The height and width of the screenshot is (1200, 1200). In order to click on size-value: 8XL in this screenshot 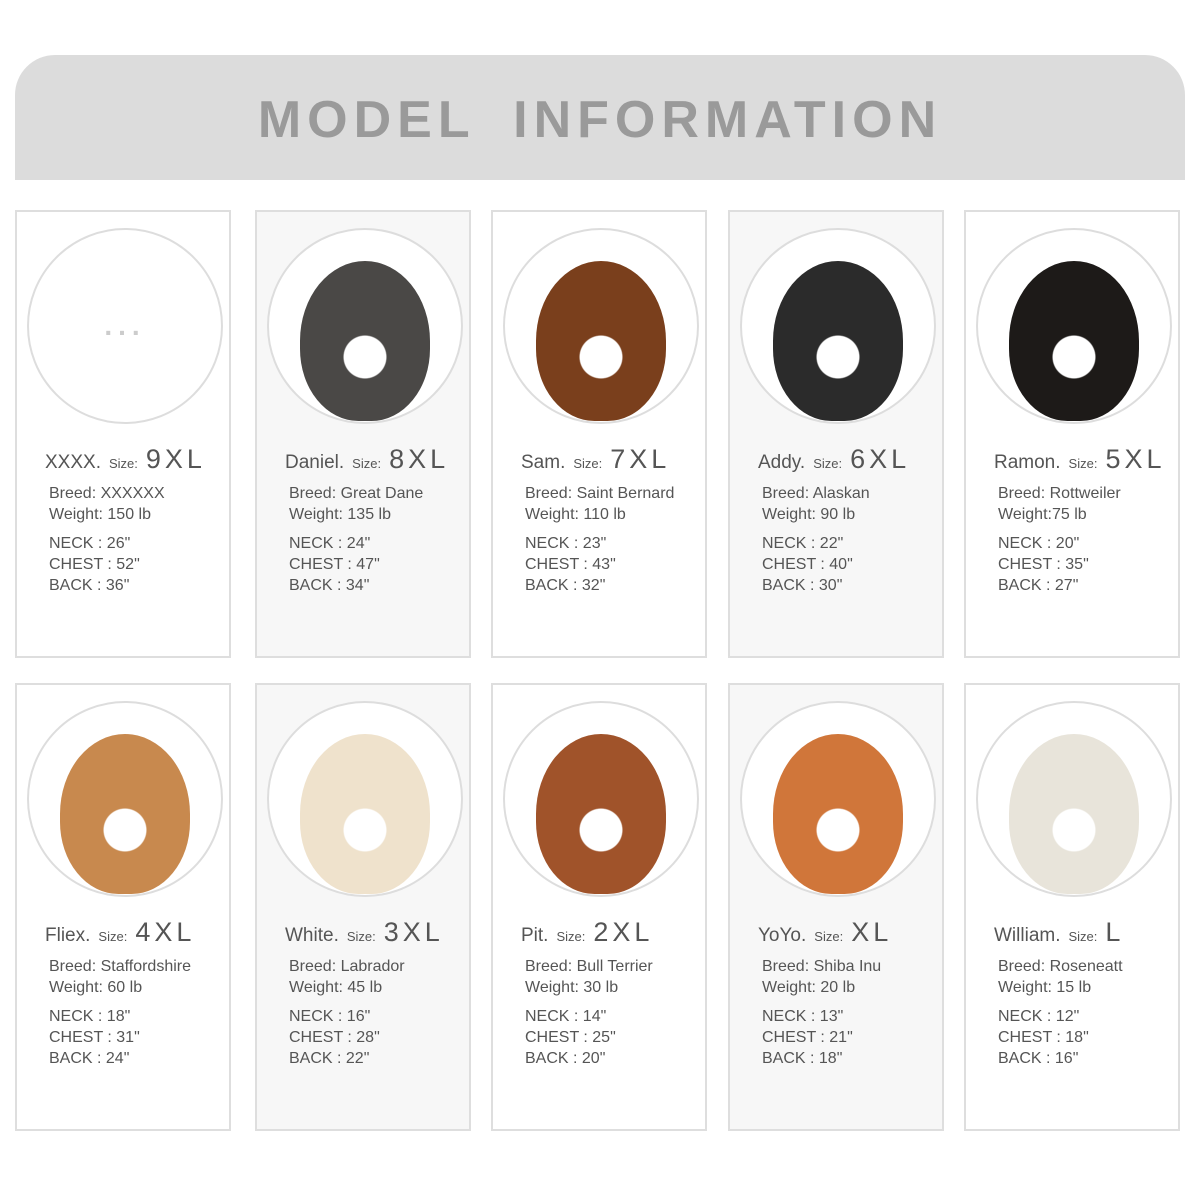, I will do `click(419, 459)`.